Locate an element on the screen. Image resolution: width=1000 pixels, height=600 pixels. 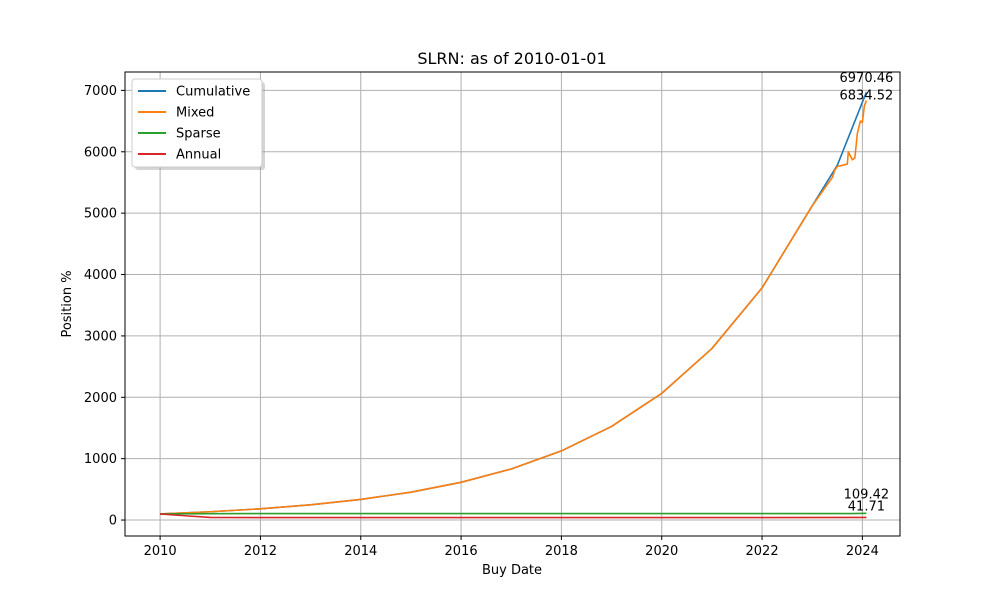
y-tick-label: 6000 is located at coordinates (100, 152).